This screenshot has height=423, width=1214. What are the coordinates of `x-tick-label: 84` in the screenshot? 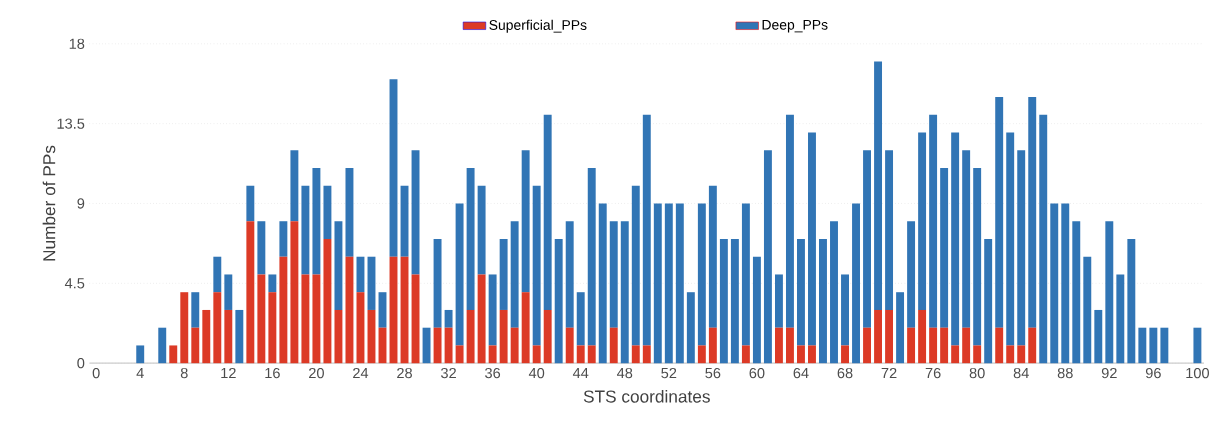 It's located at (1021, 373).